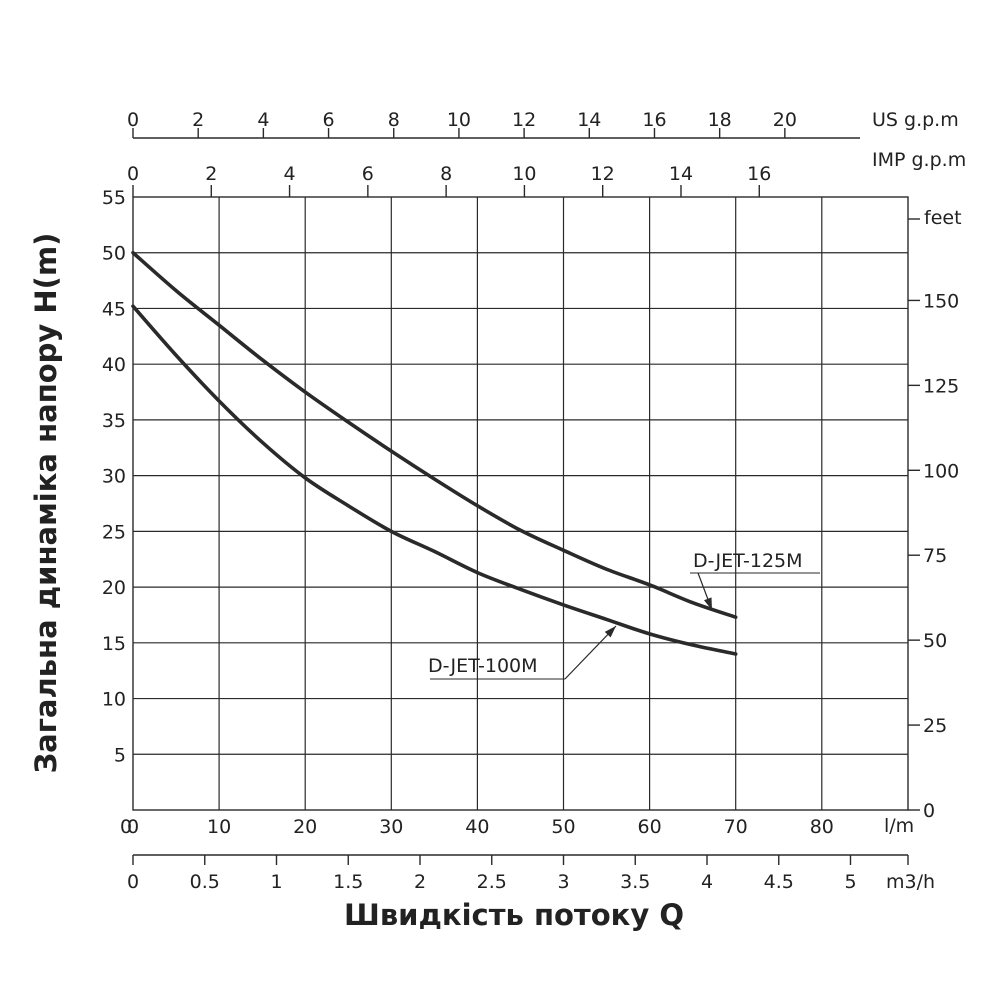 This screenshot has width=1000, height=1000. Describe the element at coordinates (589, 120) in the screenshot. I see `us-gpm-tick-label: 14` at that location.